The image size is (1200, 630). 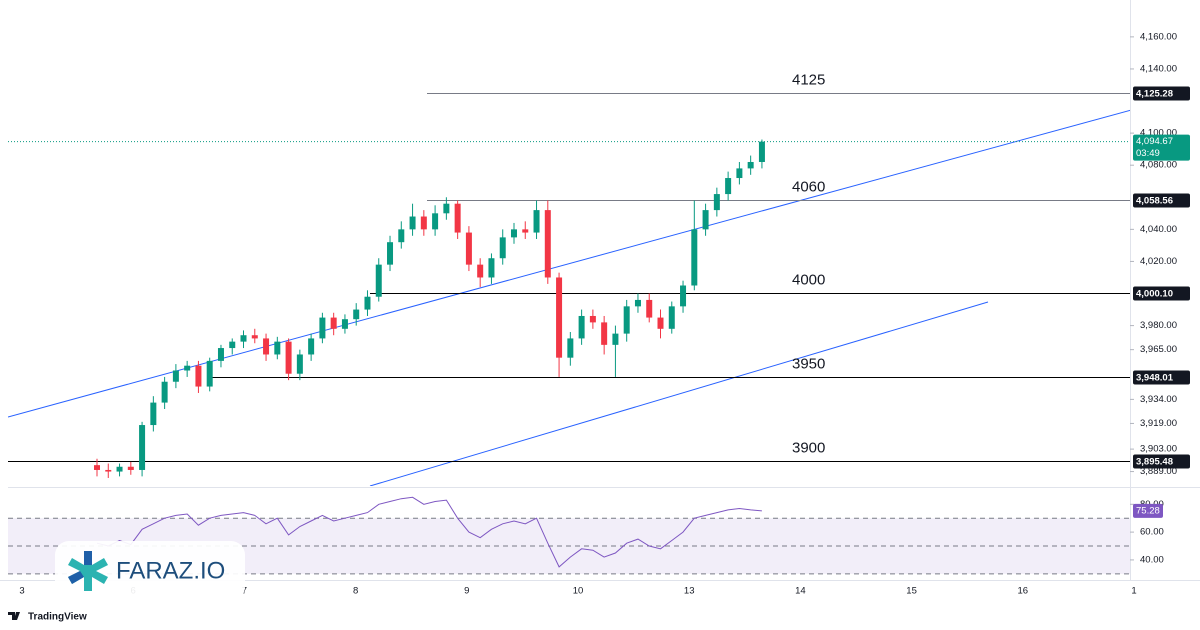 I want to click on level-price-label: 4,000.10, so click(x=1154, y=294).